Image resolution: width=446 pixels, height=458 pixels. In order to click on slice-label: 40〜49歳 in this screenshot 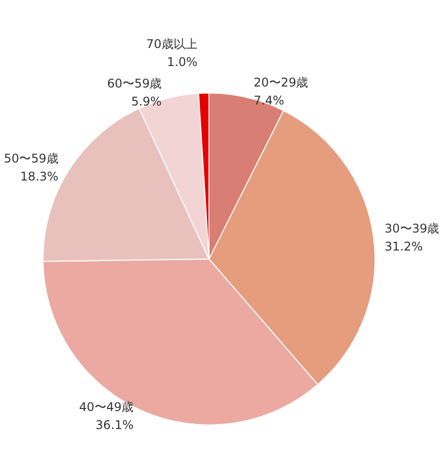, I will do `click(106, 407)`.